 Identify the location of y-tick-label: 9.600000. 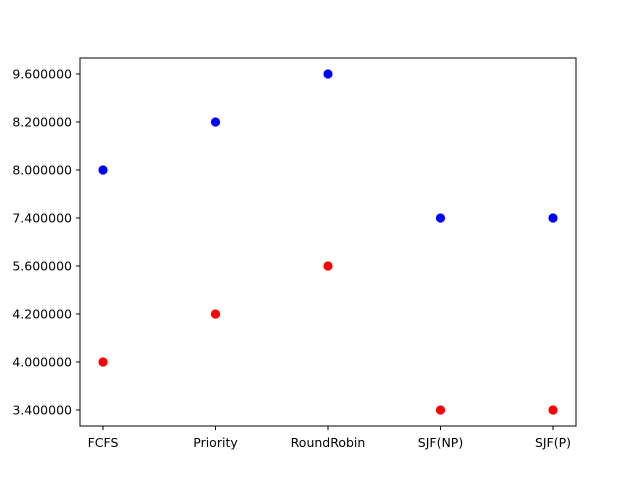
(42, 74).